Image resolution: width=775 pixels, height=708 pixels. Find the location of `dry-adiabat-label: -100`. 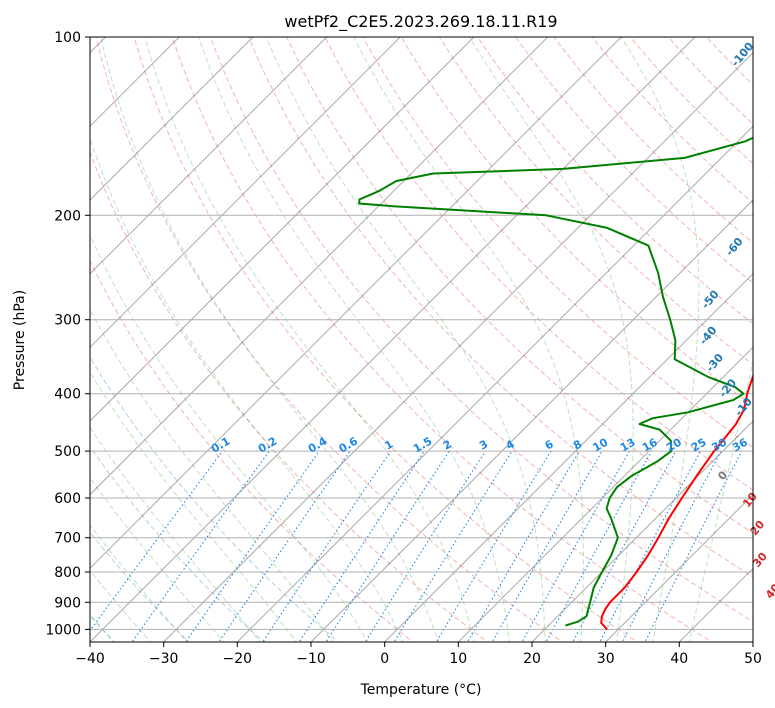

dry-adiabat-label: -100 is located at coordinates (743, 55).